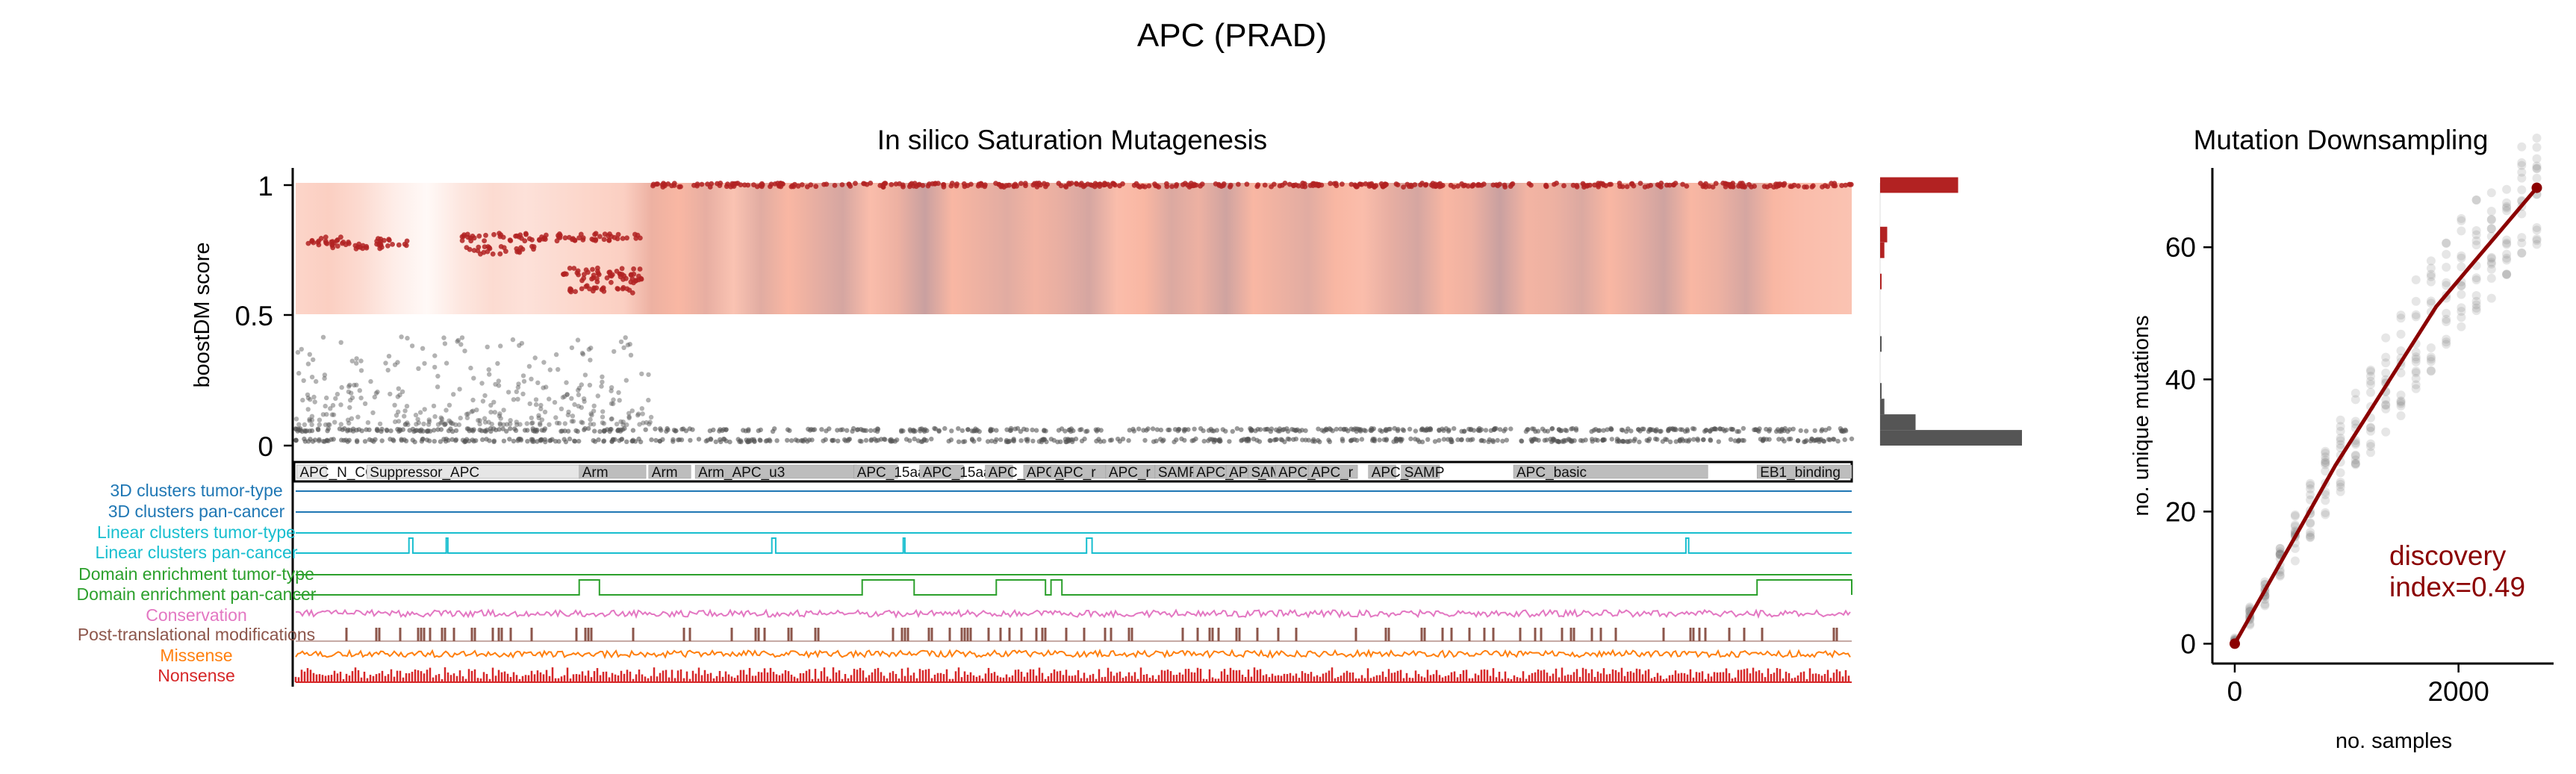 The image size is (2576, 774). Describe the element at coordinates (875, 471) in the screenshot. I see `domain-box` at that location.